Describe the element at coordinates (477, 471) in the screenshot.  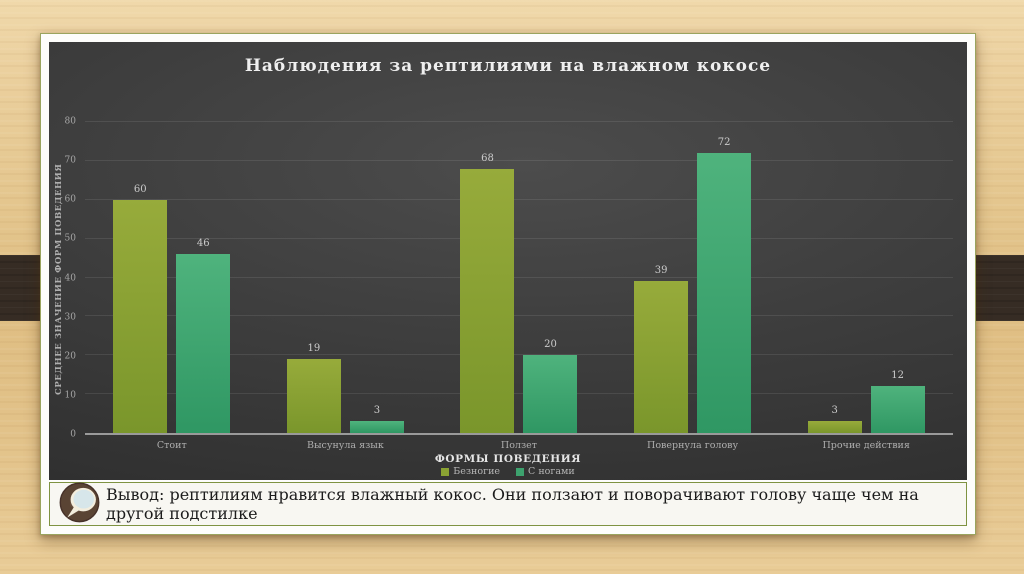
I see `legend-label: Безногие` at that location.